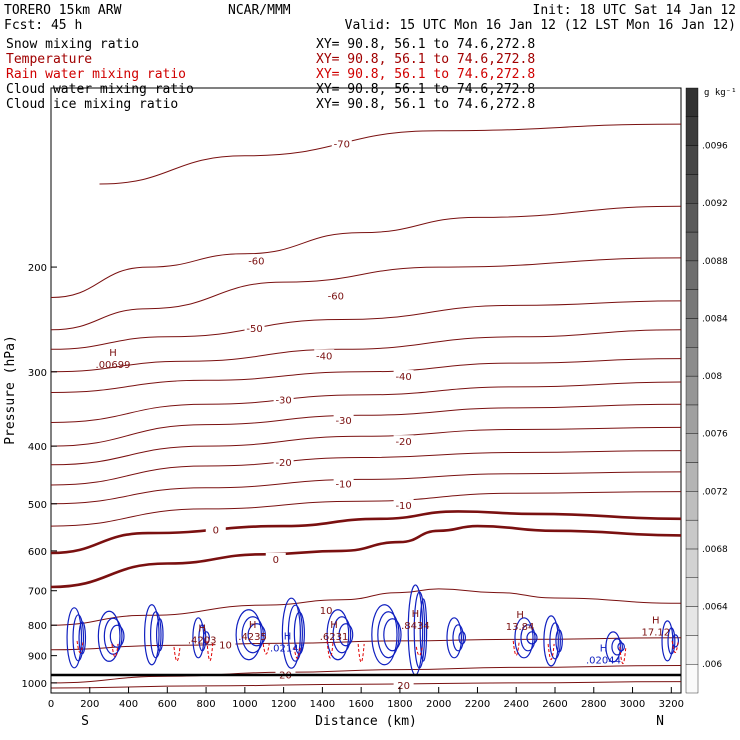 This screenshot has height=740, width=740. Describe the element at coordinates (715, 262) in the screenshot. I see `colorbar-tick-label: .0088` at that location.